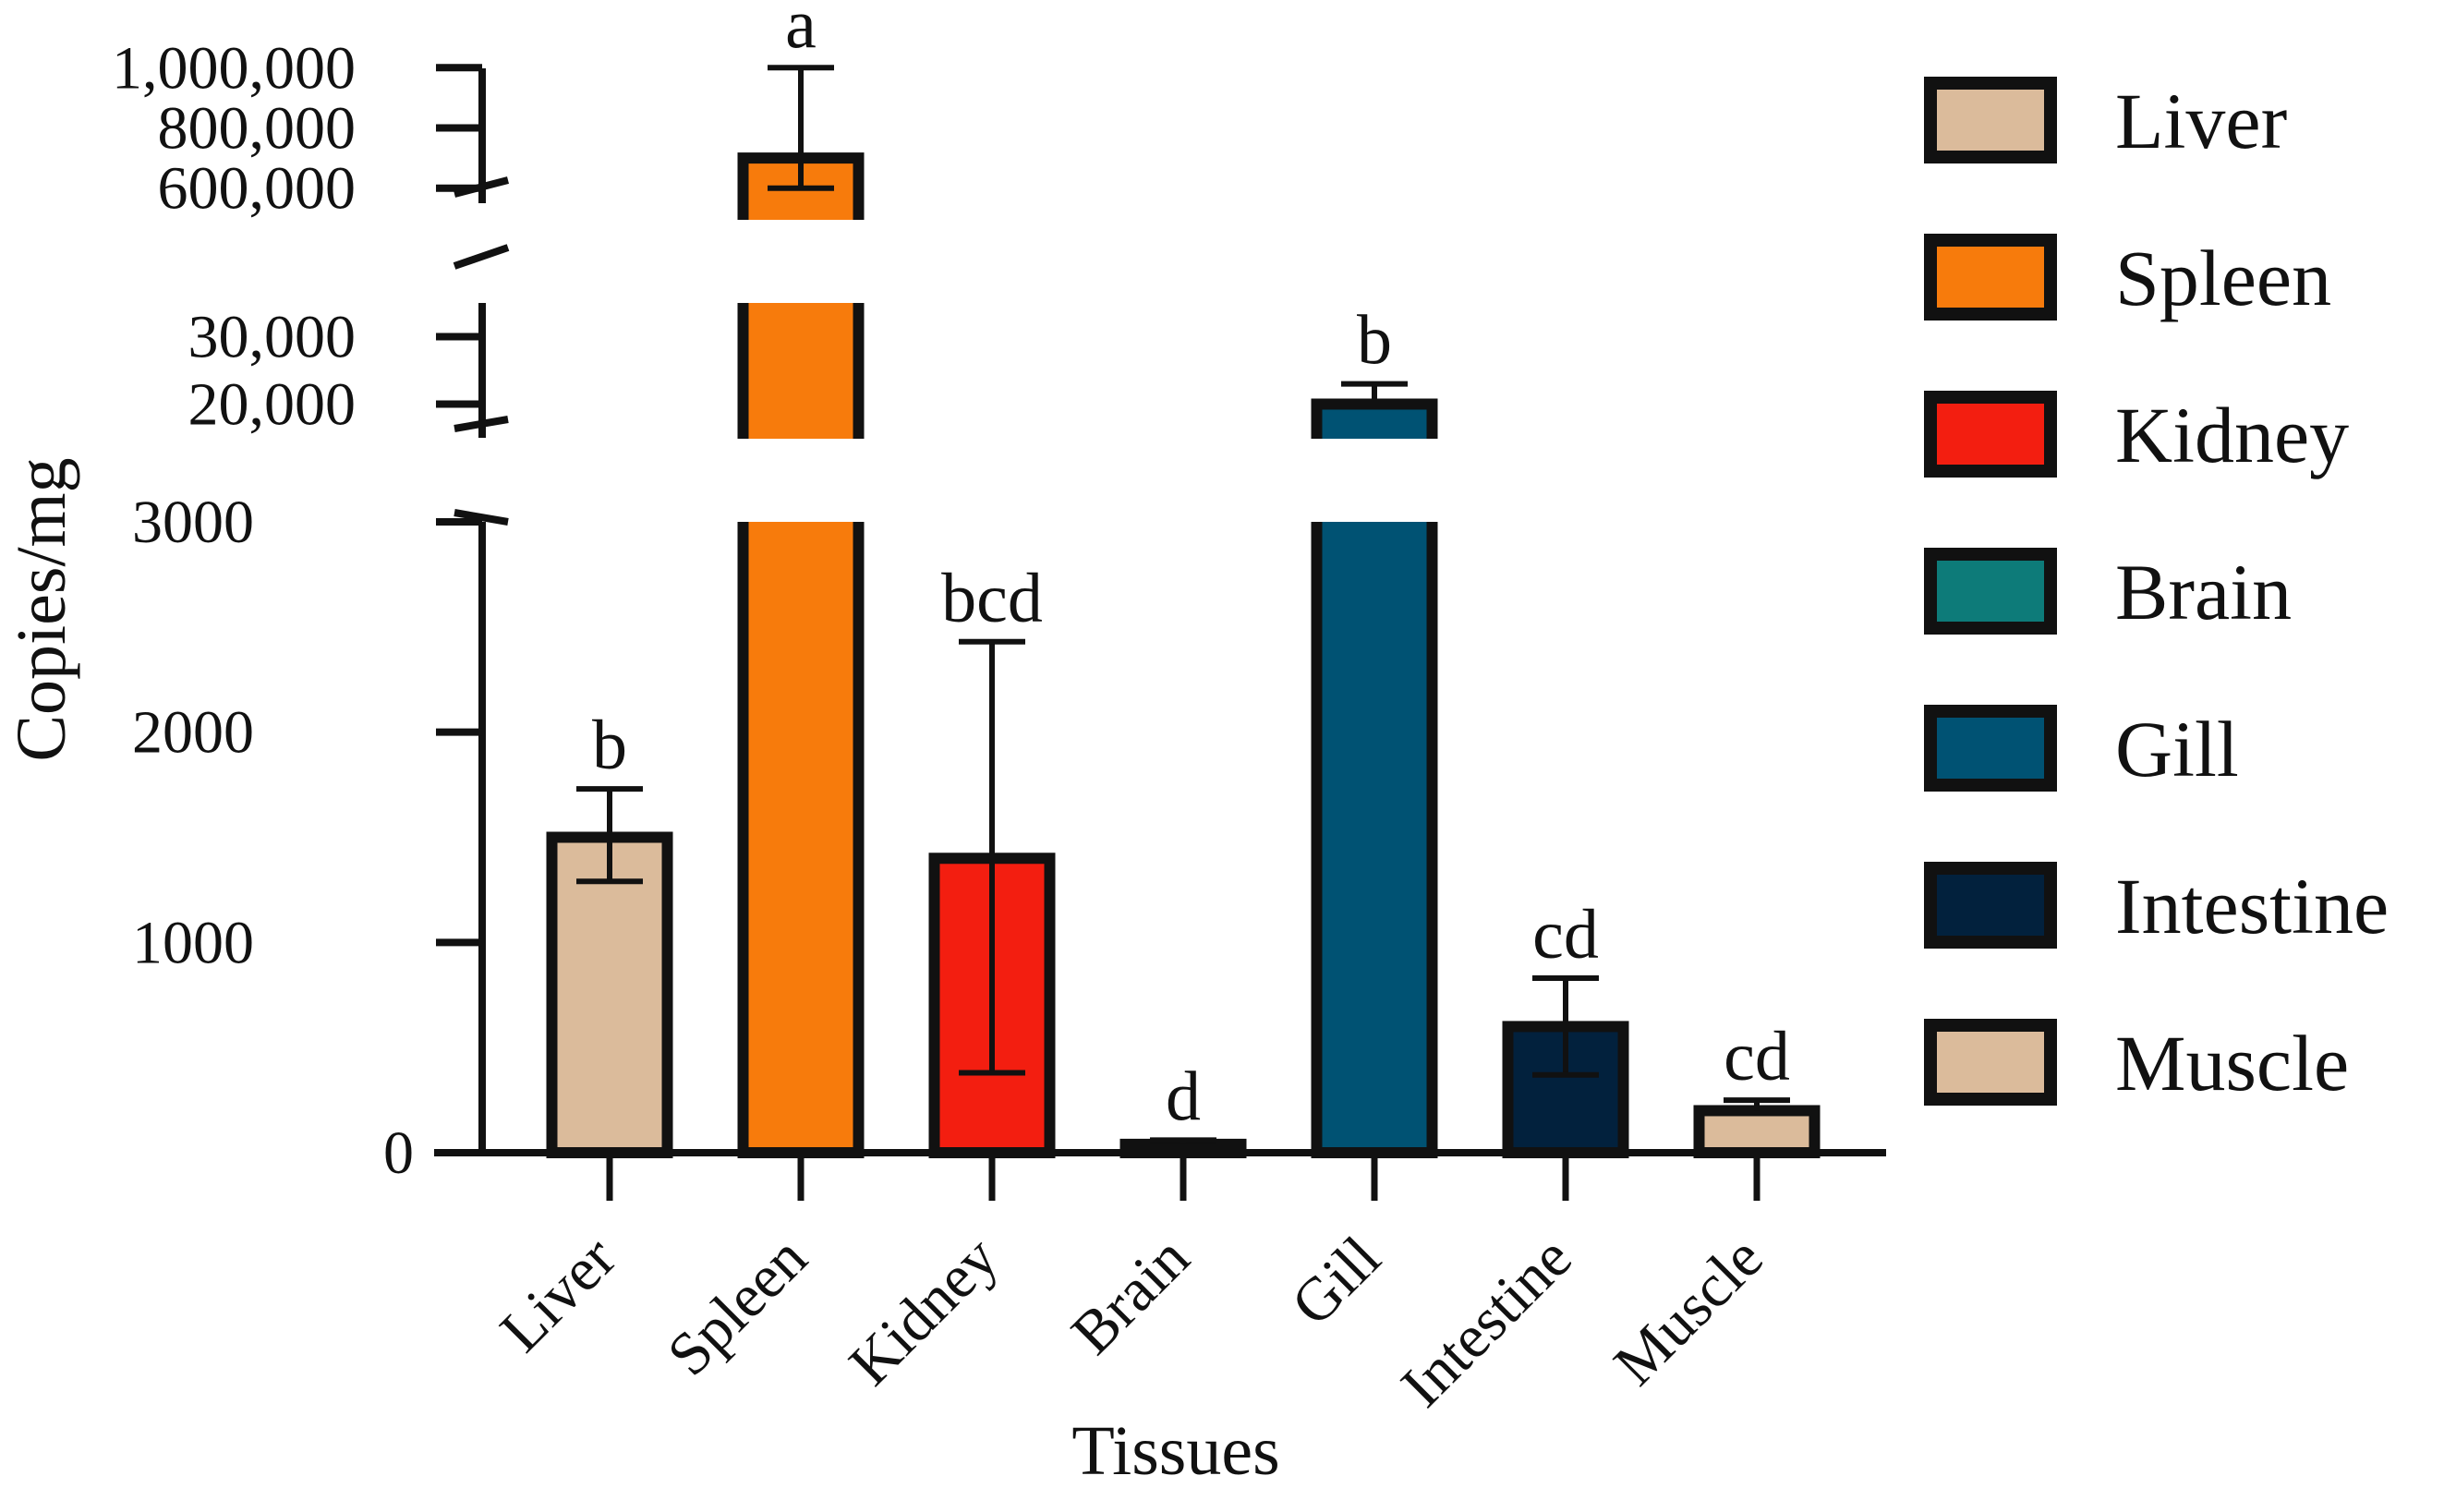  Describe the element at coordinates (992, 859) in the screenshot. I see `bar-group-kidney: bcd` at that location.